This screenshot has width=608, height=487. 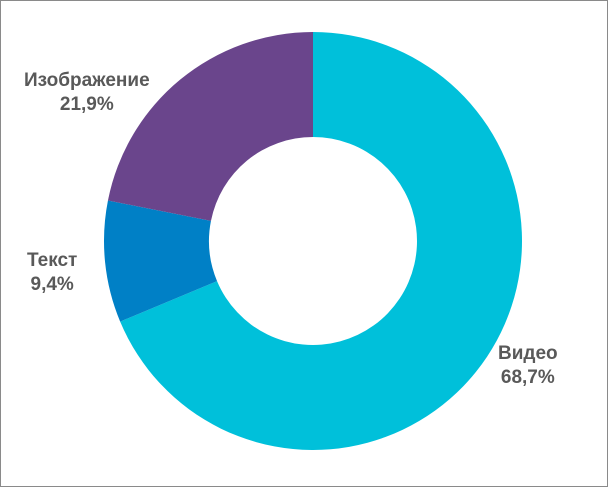 I want to click on slice-label-image: Изображение 21,9%, so click(x=87, y=93).